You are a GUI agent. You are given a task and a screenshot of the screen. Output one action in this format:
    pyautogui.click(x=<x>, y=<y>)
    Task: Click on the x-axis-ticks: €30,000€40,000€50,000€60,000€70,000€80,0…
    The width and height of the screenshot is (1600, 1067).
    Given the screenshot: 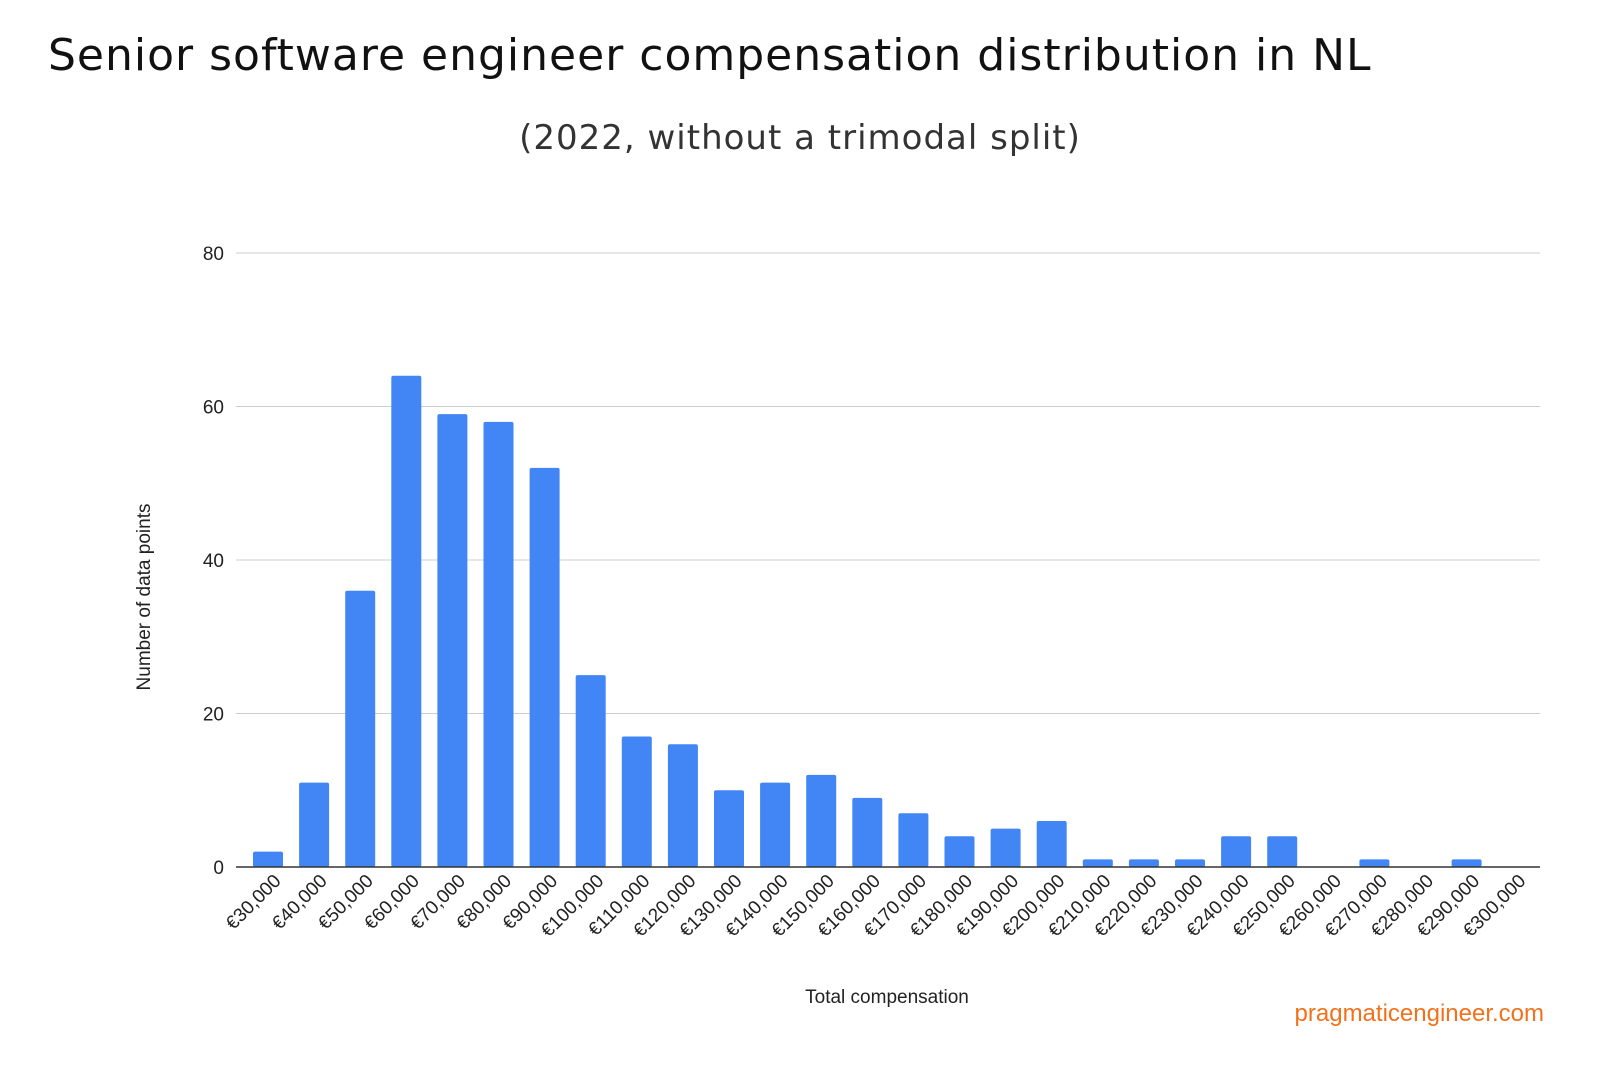 What is the action you would take?
    pyautogui.click(x=876, y=906)
    